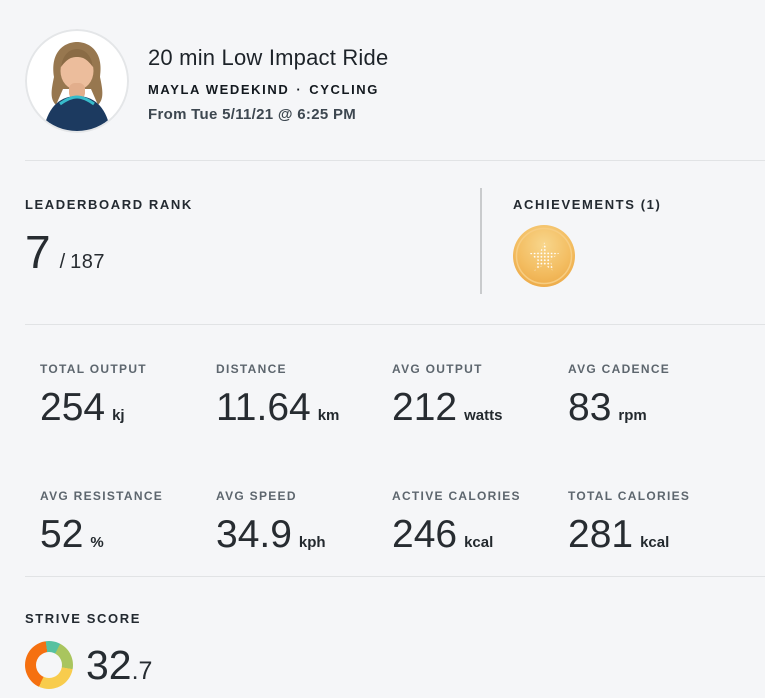 Image resolution: width=765 pixels, height=698 pixels. What do you see at coordinates (219, 89) in the screenshot?
I see `instructor-name: MAYLA WEDEKIND` at bounding box center [219, 89].